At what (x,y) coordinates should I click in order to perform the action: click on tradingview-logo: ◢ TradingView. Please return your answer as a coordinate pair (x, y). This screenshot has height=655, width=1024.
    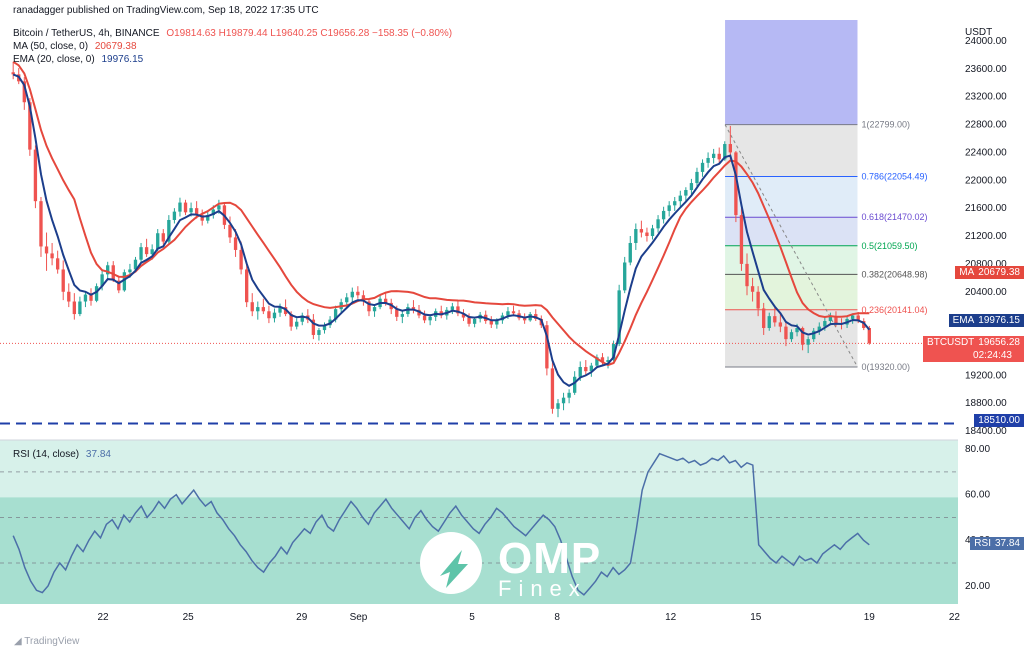
    Looking at the image, I should click on (47, 641).